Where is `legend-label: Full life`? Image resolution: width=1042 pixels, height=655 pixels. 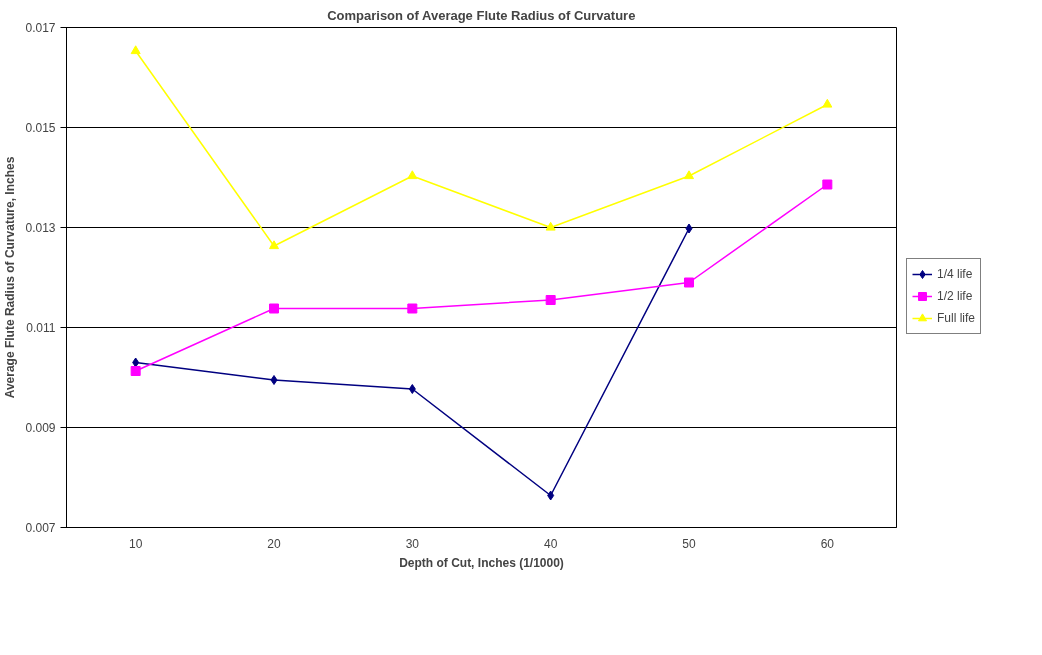 legend-label: Full life is located at coordinates (956, 318).